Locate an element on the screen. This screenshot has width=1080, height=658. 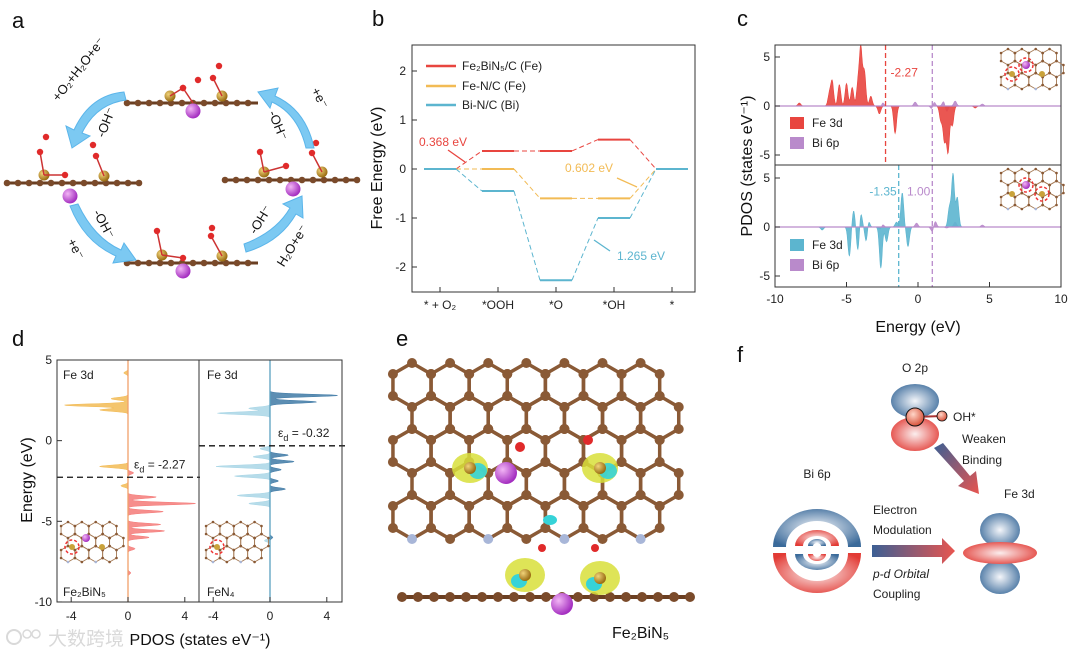
series-Bi-N/C (Bi) is located at coordinates (556, 225).